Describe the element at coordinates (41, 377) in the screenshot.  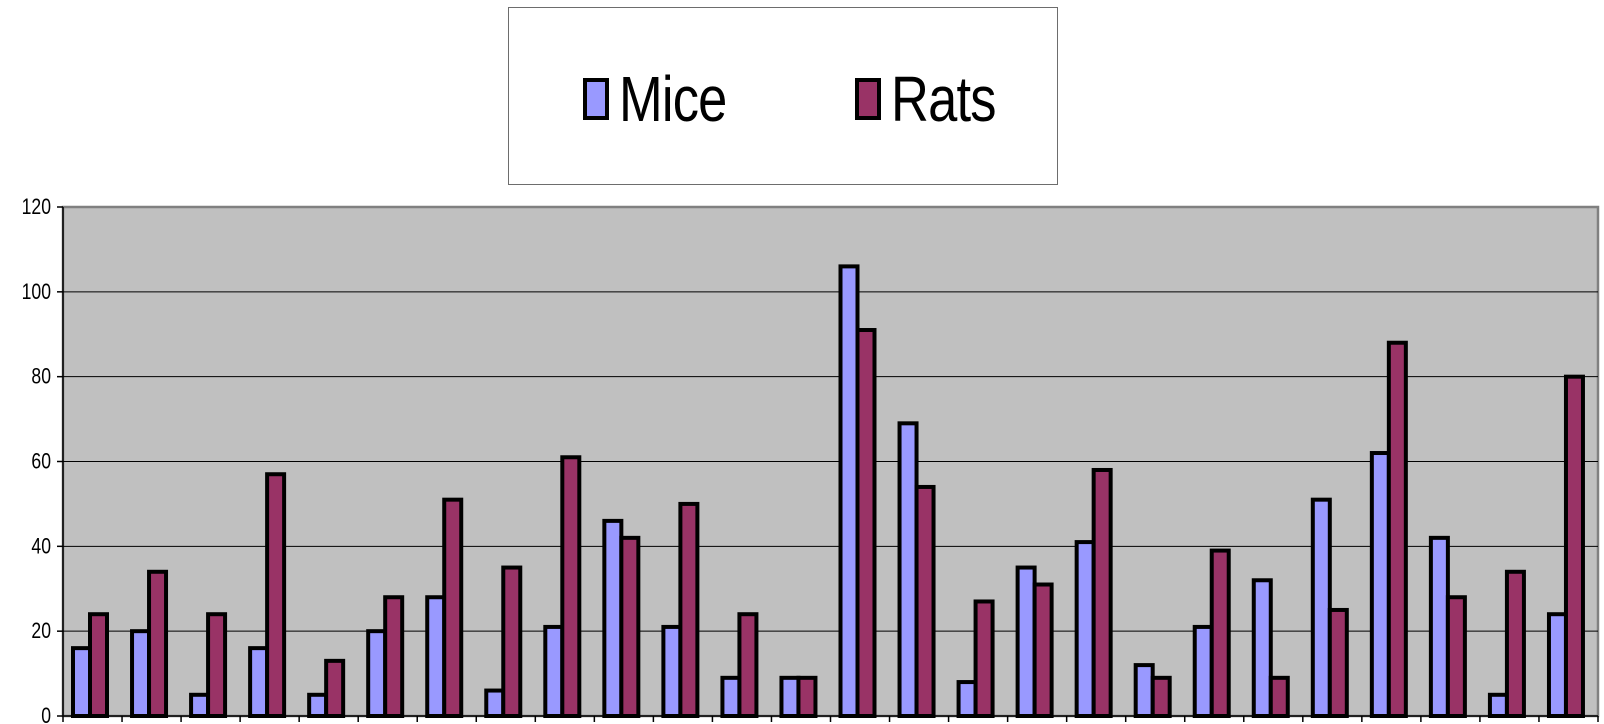
I see `y-tick-label: 80` at that location.